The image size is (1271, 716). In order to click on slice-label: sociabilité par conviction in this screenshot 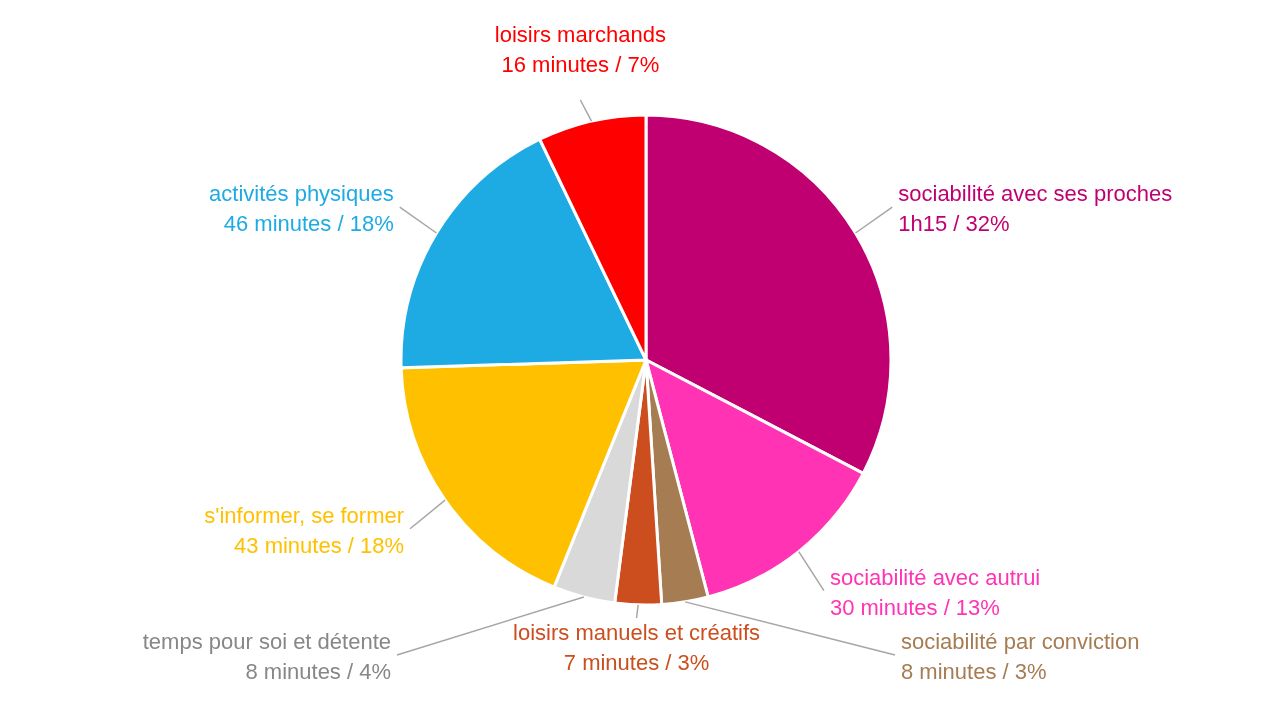, I will do `click(1020, 641)`.